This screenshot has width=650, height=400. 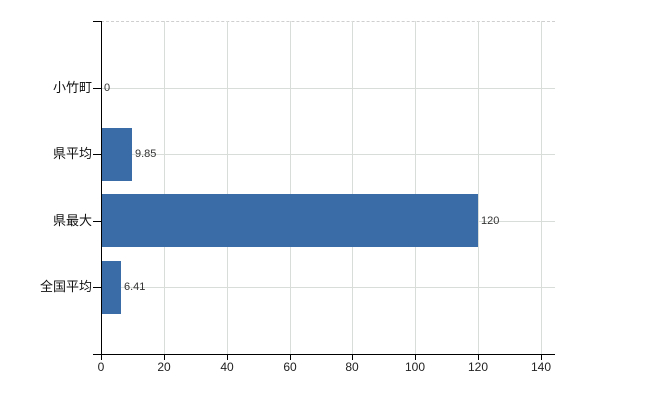 What do you see at coordinates (72, 153) in the screenshot?
I see `category-label: 県平均` at bounding box center [72, 153].